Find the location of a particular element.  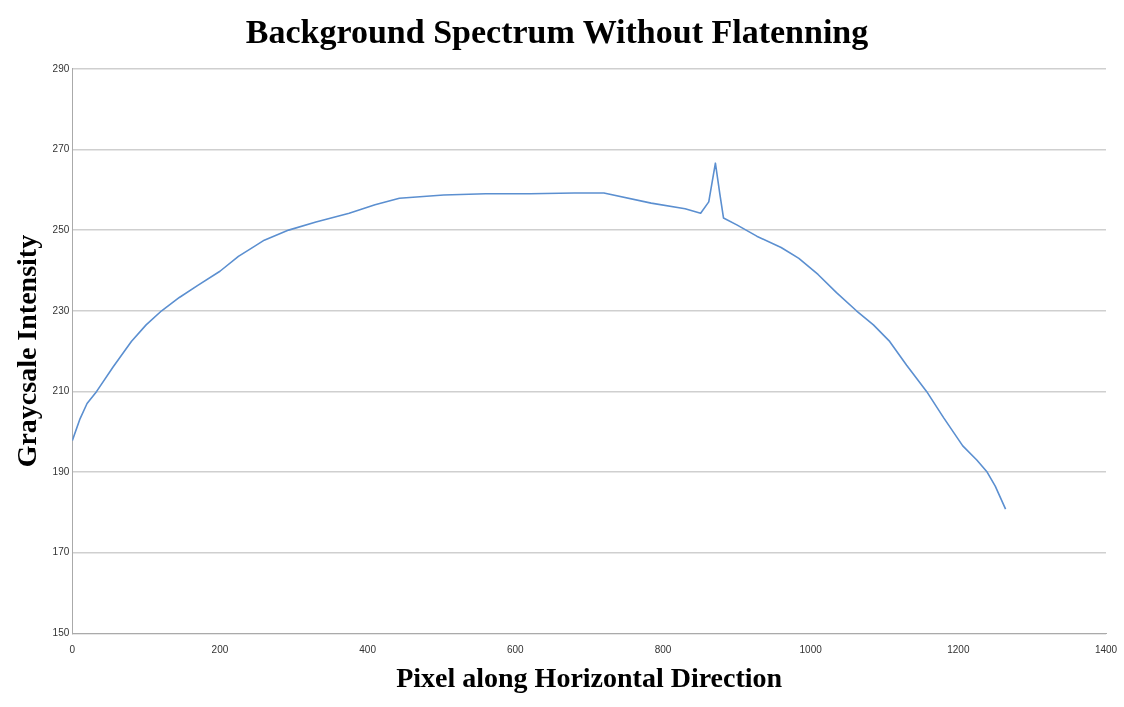

x-tick-label: 200 is located at coordinates (220, 650).